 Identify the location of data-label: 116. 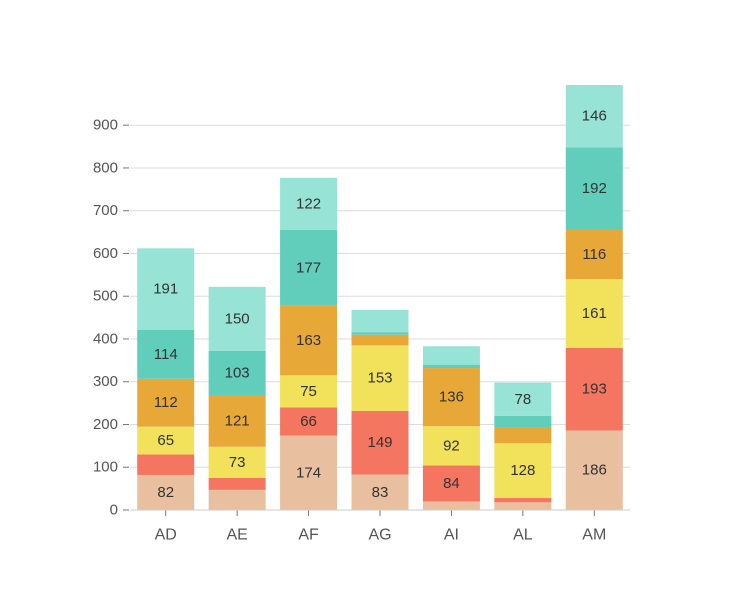
(594, 254).